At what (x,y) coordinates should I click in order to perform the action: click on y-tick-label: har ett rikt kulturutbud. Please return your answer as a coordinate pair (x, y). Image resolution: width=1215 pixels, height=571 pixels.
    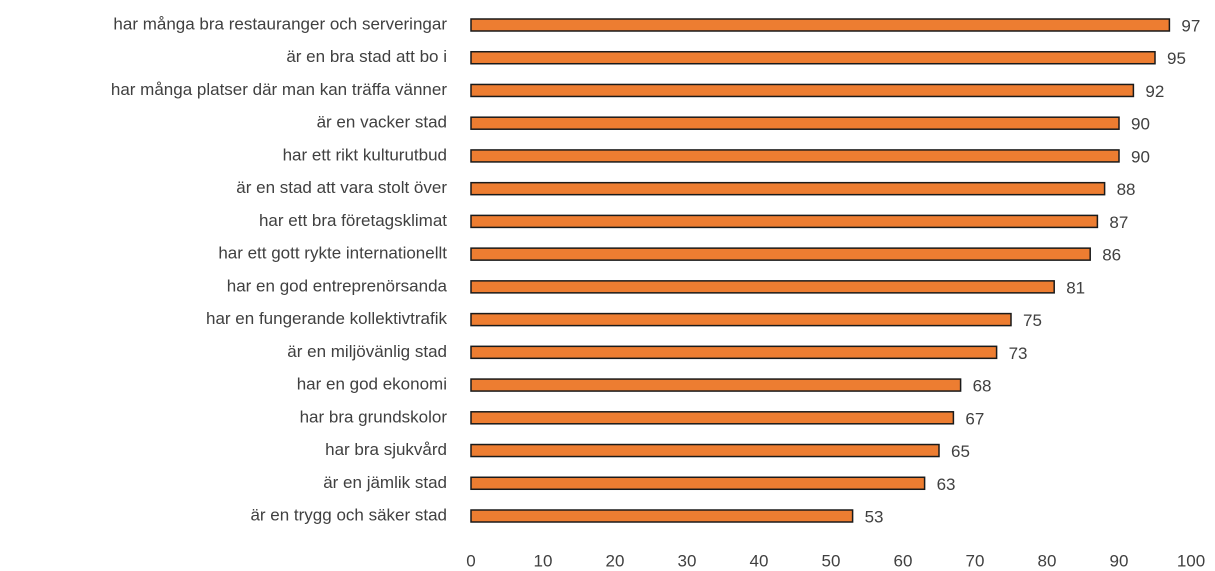
    Looking at the image, I should click on (365, 154).